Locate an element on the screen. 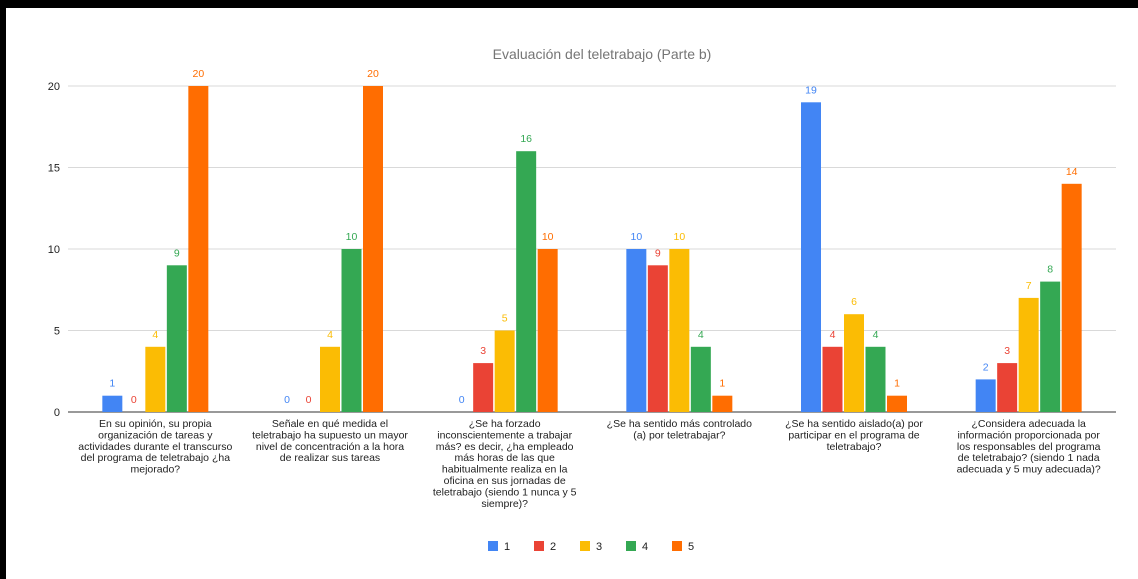 The width and height of the screenshot is (1138, 579). category-label: participar en el programa de is located at coordinates (853, 435).